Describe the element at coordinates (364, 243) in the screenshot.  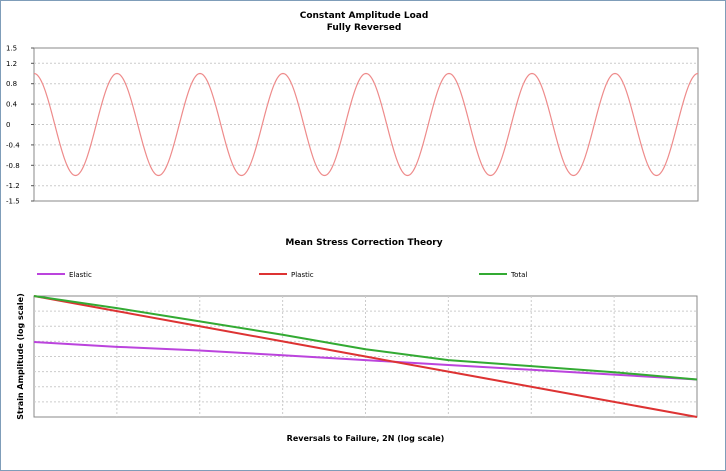
I see `correction-chart-title: Mean Stress Correction Theory` at that location.